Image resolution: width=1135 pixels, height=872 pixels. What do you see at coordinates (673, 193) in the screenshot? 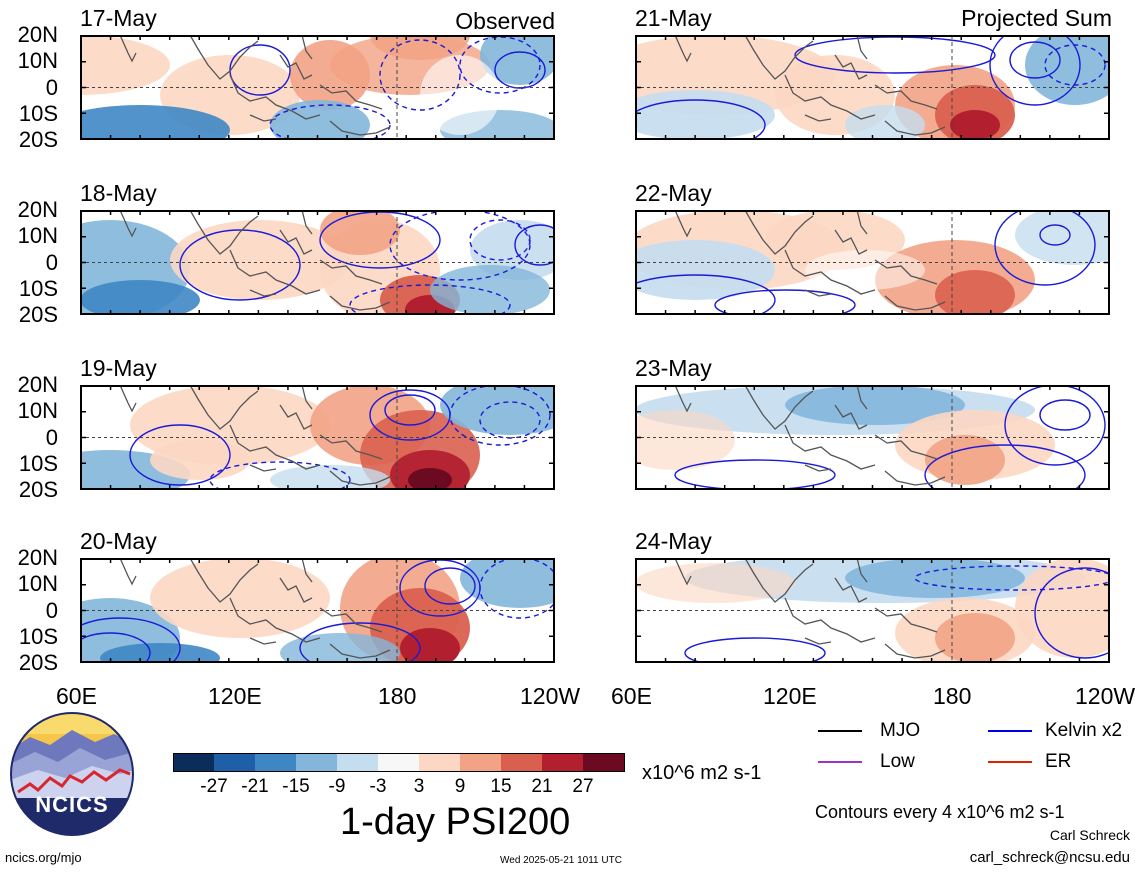
I see `panel-date: 22-May` at bounding box center [673, 193].